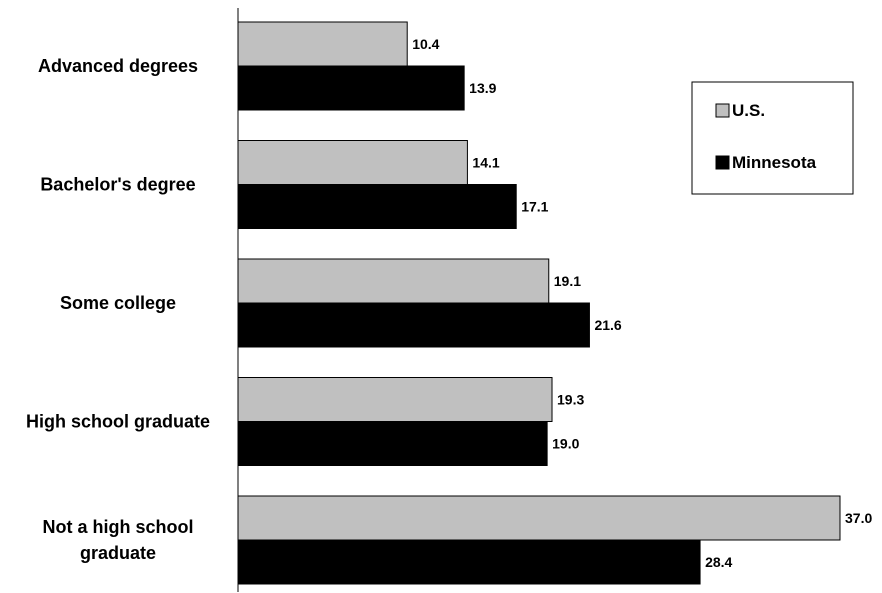 The height and width of the screenshot is (593, 882). What do you see at coordinates (118, 422) in the screenshot?
I see `category-label-3: High school graduate` at bounding box center [118, 422].